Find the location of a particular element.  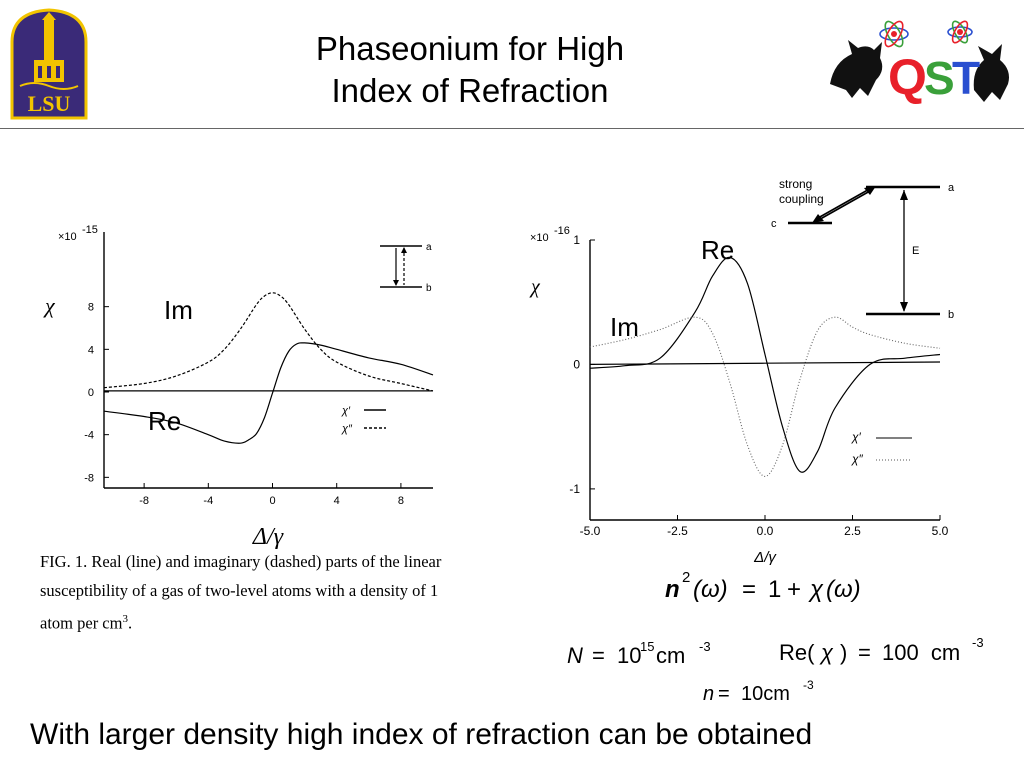

lsu-tower-icon: LSU is located at coordinates (49, 64).